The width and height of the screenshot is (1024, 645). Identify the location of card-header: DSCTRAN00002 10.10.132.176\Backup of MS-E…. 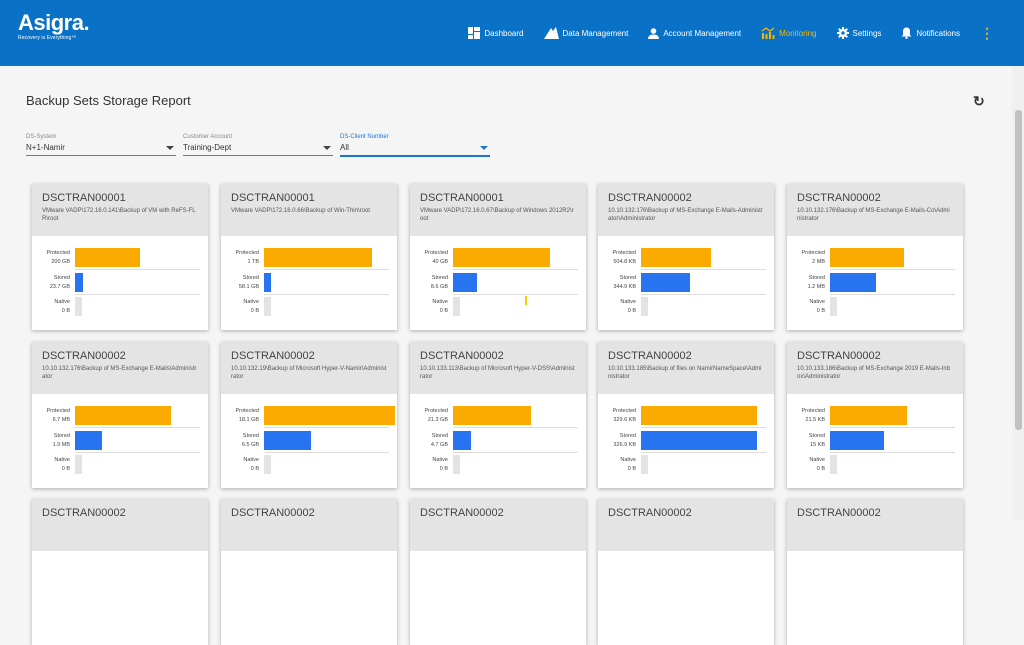
(875, 210).